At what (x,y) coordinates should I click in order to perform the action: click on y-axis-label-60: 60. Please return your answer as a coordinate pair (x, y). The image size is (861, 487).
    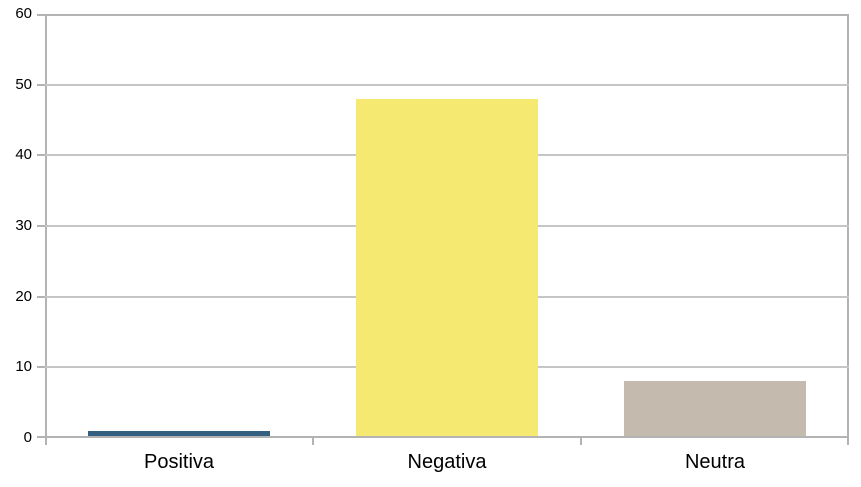
    Looking at the image, I should click on (23, 13).